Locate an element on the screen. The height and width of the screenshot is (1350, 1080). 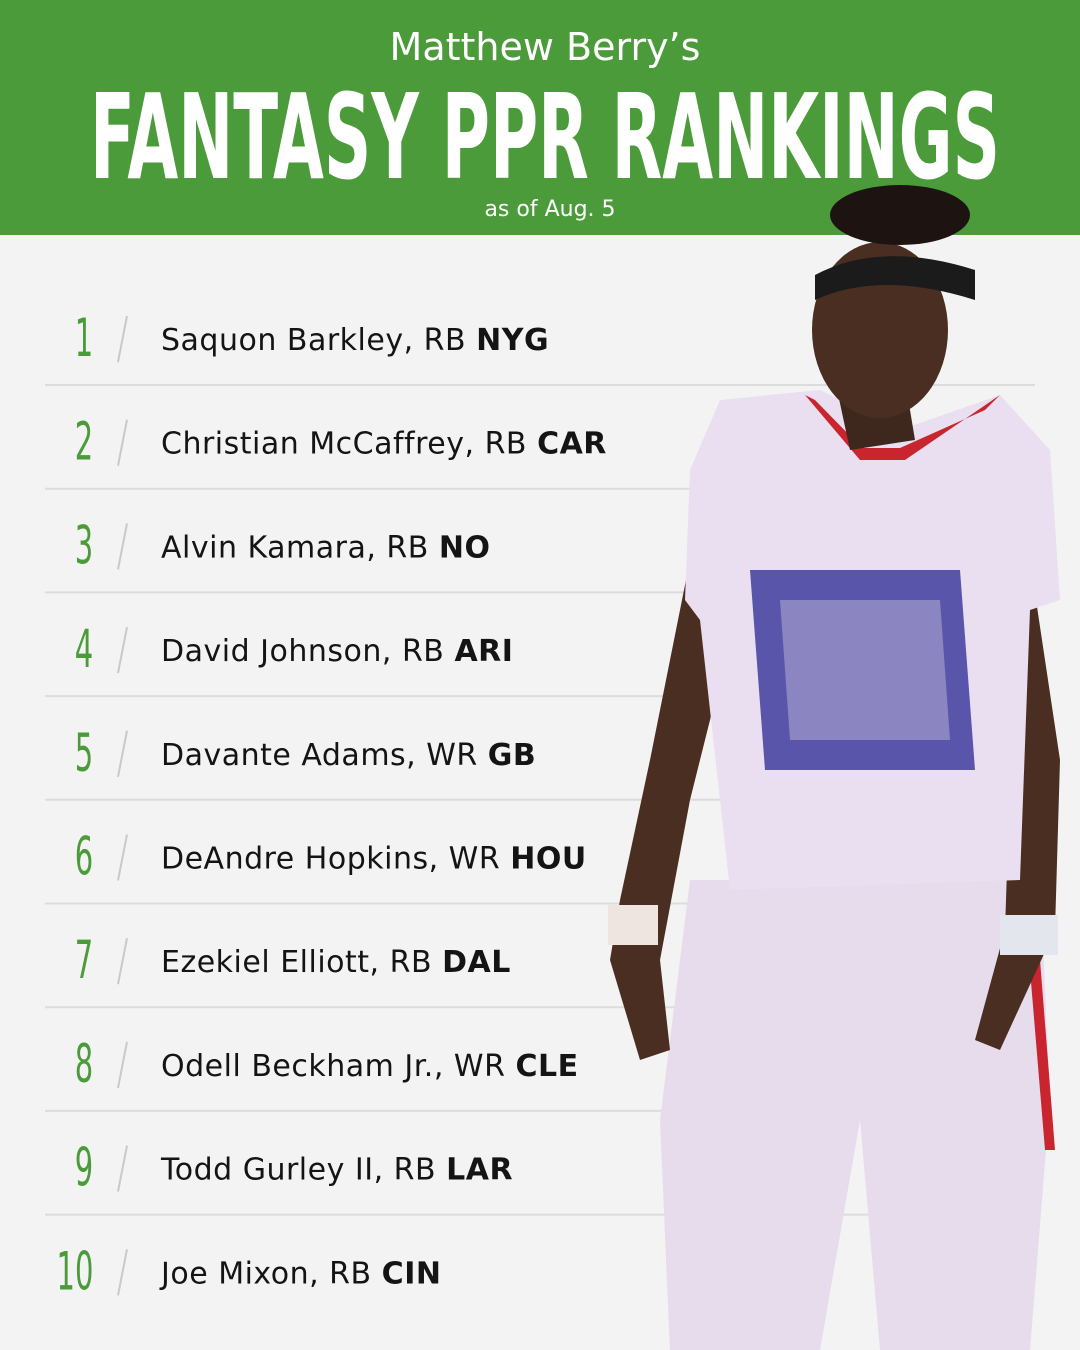
team: NO is located at coordinates (465, 547).